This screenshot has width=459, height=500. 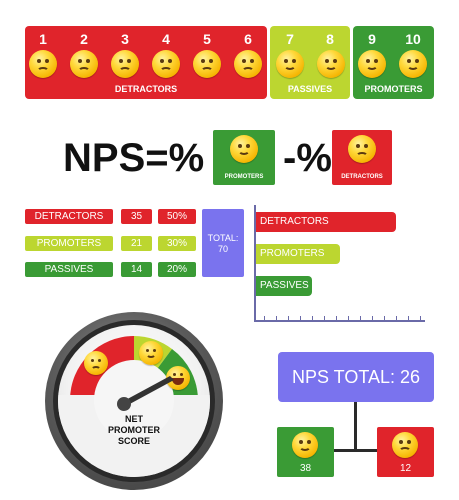 I want to click on connector-vertical, so click(x=355, y=427).